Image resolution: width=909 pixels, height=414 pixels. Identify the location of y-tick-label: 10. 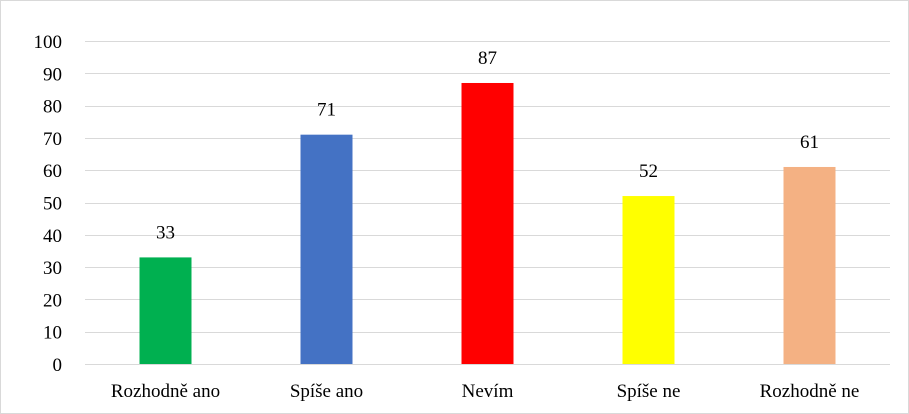
(52, 333).